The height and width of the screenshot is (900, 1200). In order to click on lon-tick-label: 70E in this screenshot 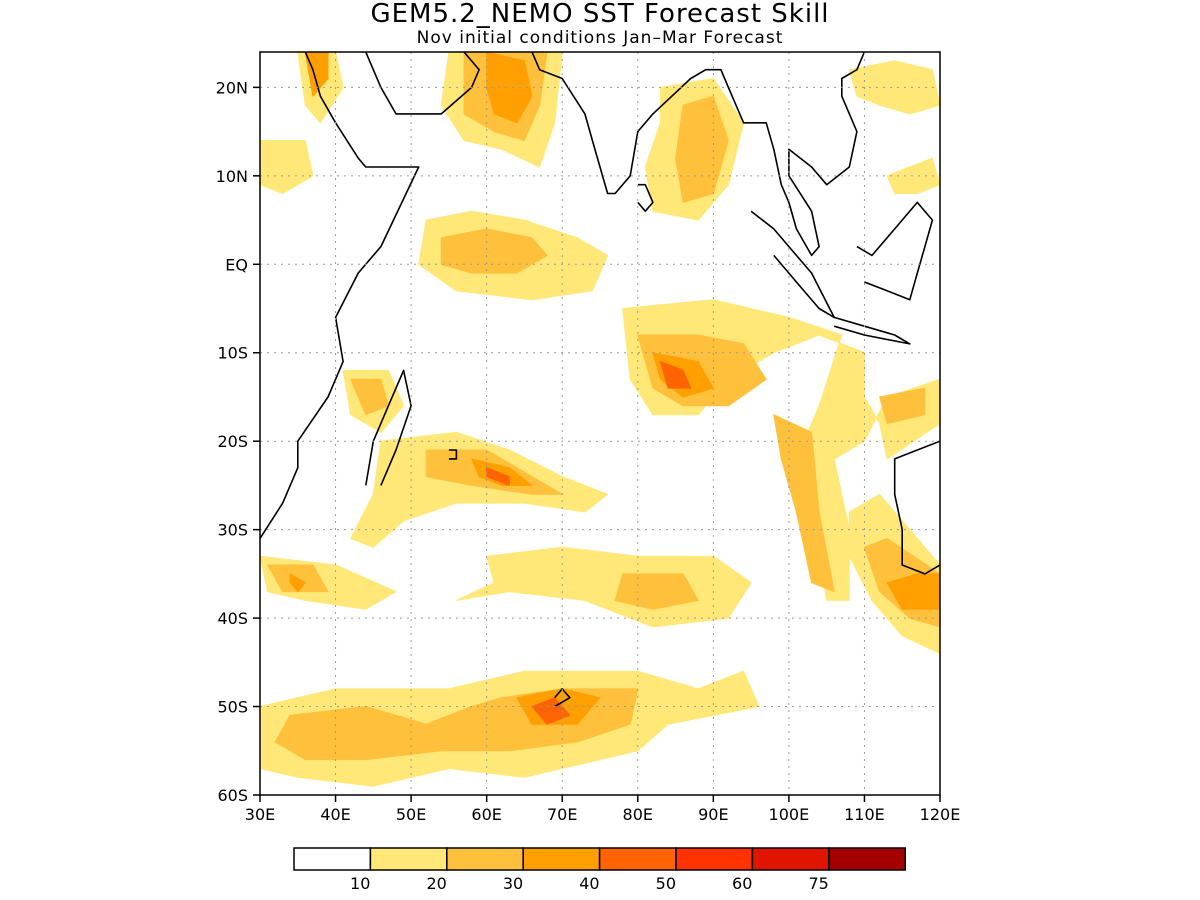, I will do `click(562, 814)`.